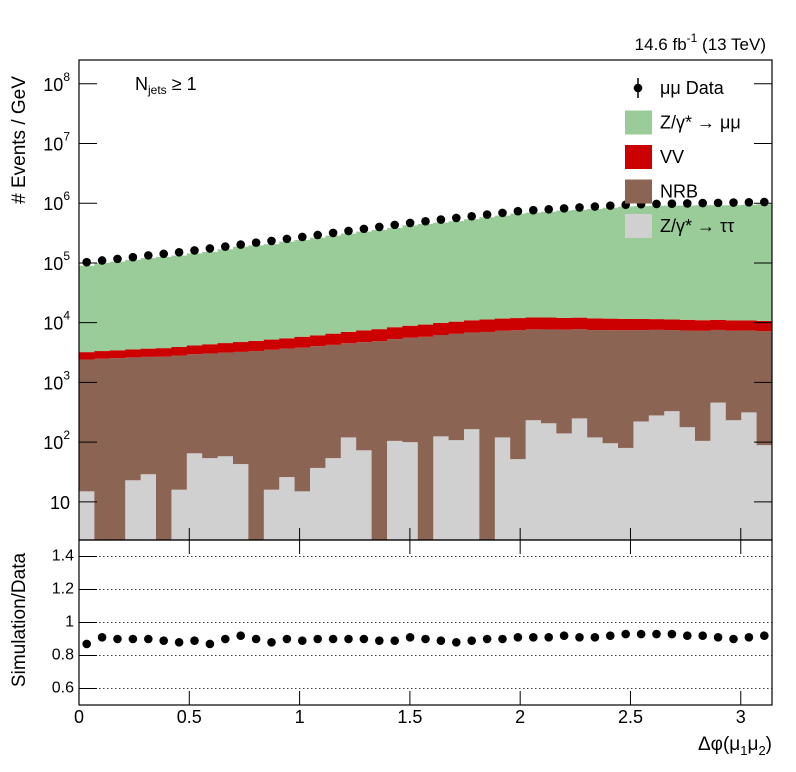 The height and width of the screenshot is (772, 796). Describe the element at coordinates (56, 201) in the screenshot. I see `y-tick-label: 10⁶` at that location.